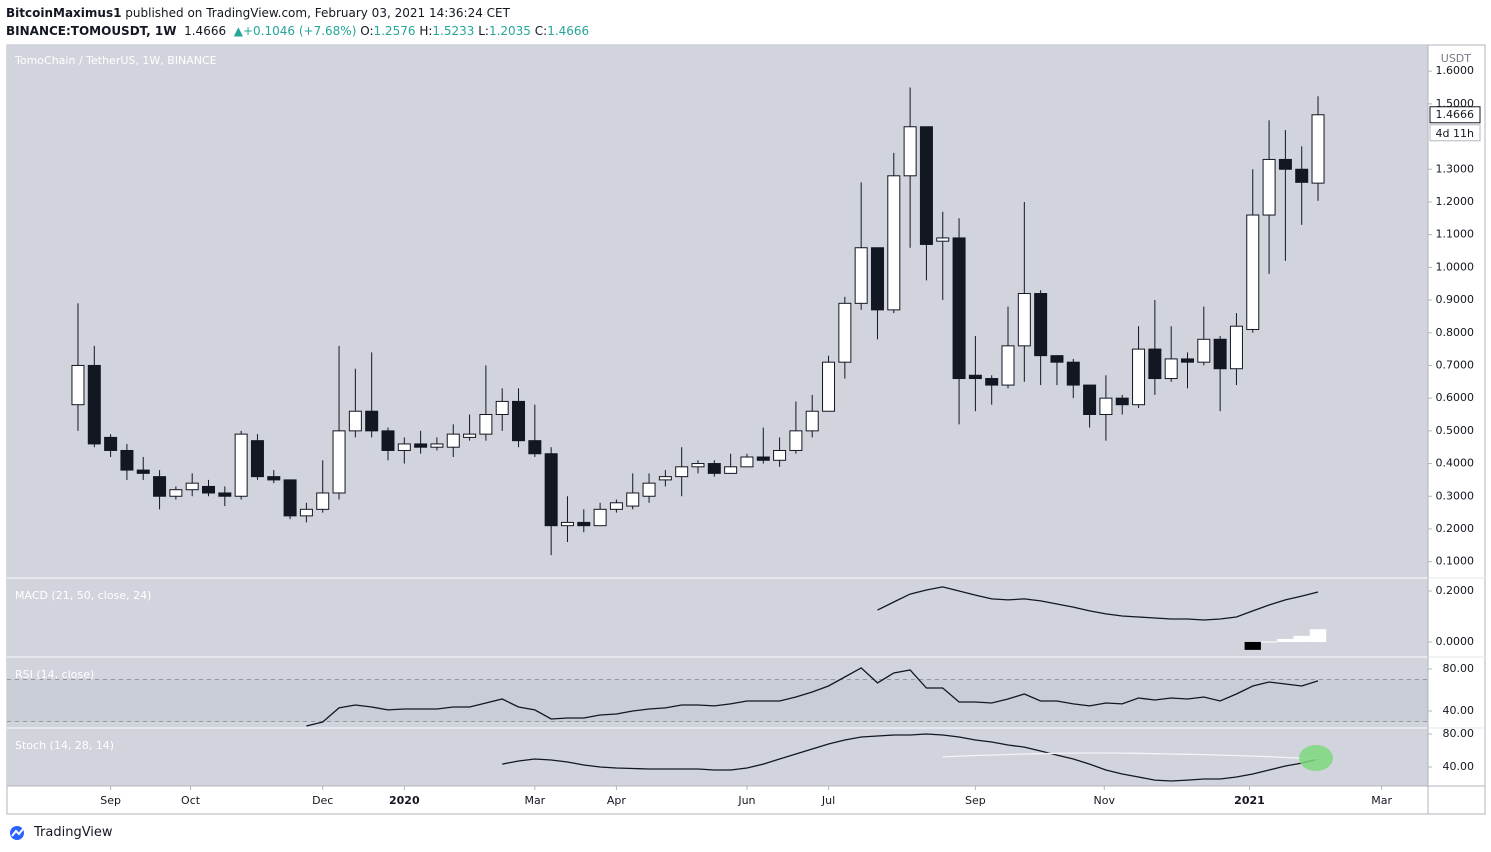 This screenshot has width=1491, height=852. I want to click on x-tick-label: Oct, so click(191, 800).